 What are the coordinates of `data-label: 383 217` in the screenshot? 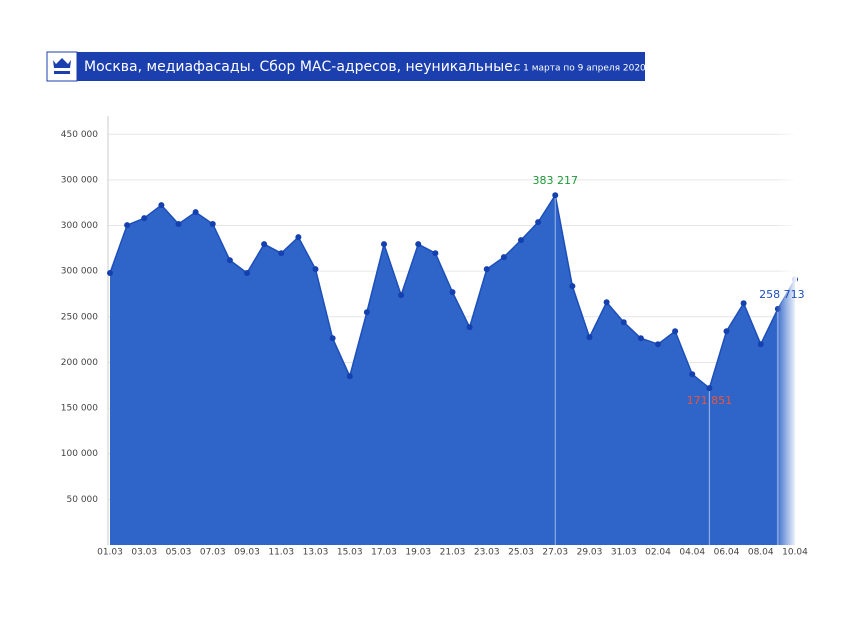 It's located at (556, 180).